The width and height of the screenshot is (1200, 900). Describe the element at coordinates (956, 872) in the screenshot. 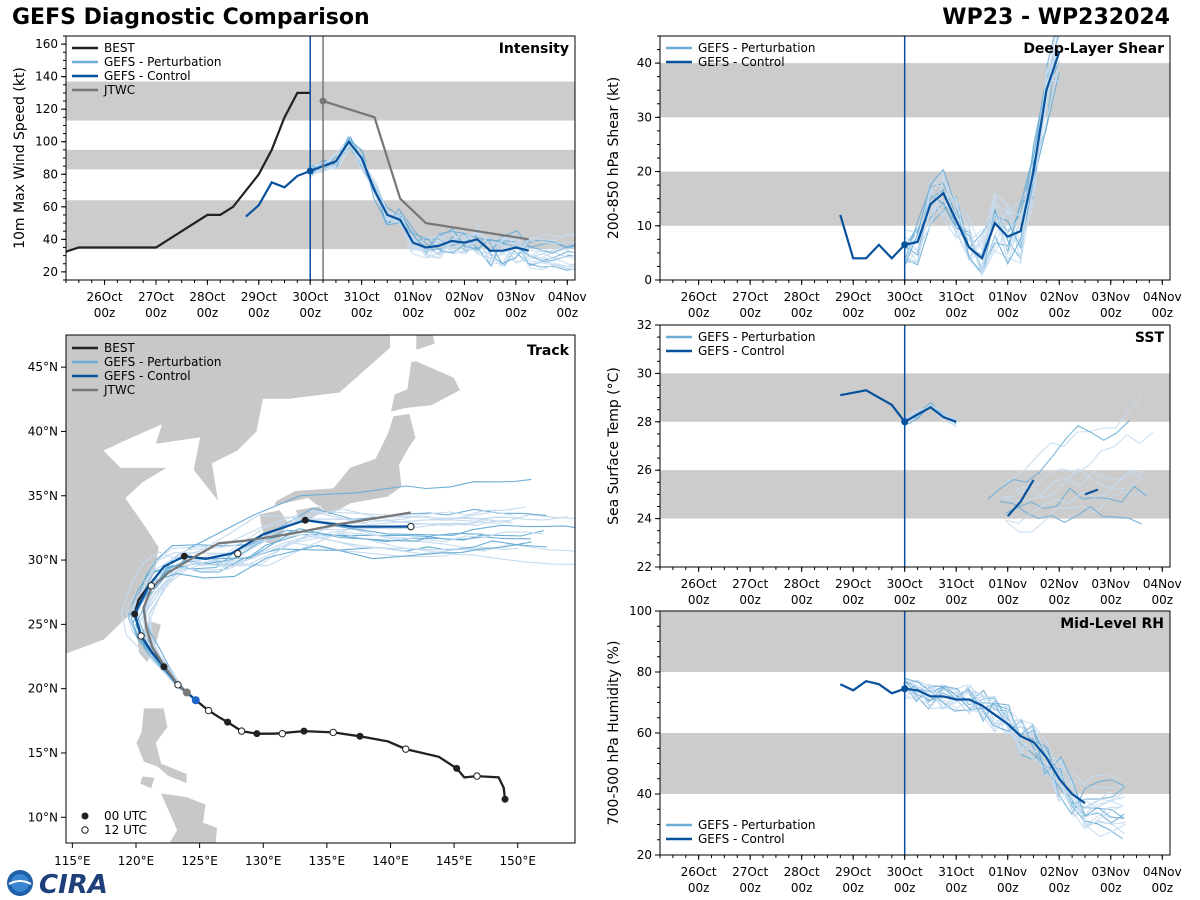

I see `x-date-label: 31Oct` at that location.